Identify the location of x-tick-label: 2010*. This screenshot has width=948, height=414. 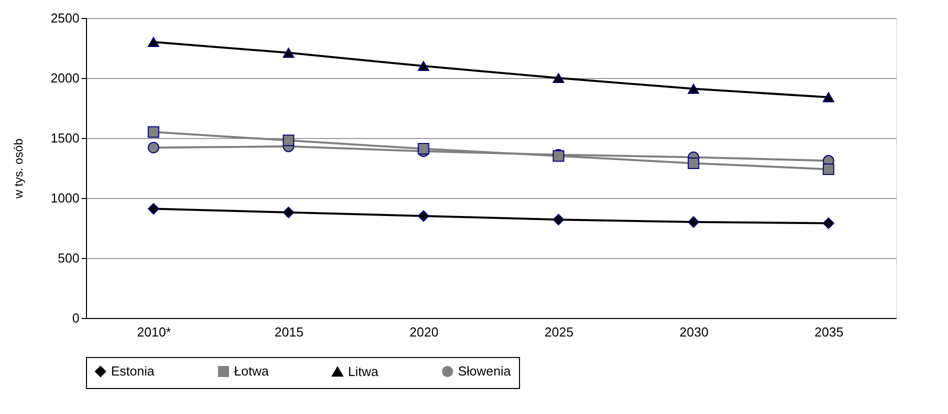
(154, 332).